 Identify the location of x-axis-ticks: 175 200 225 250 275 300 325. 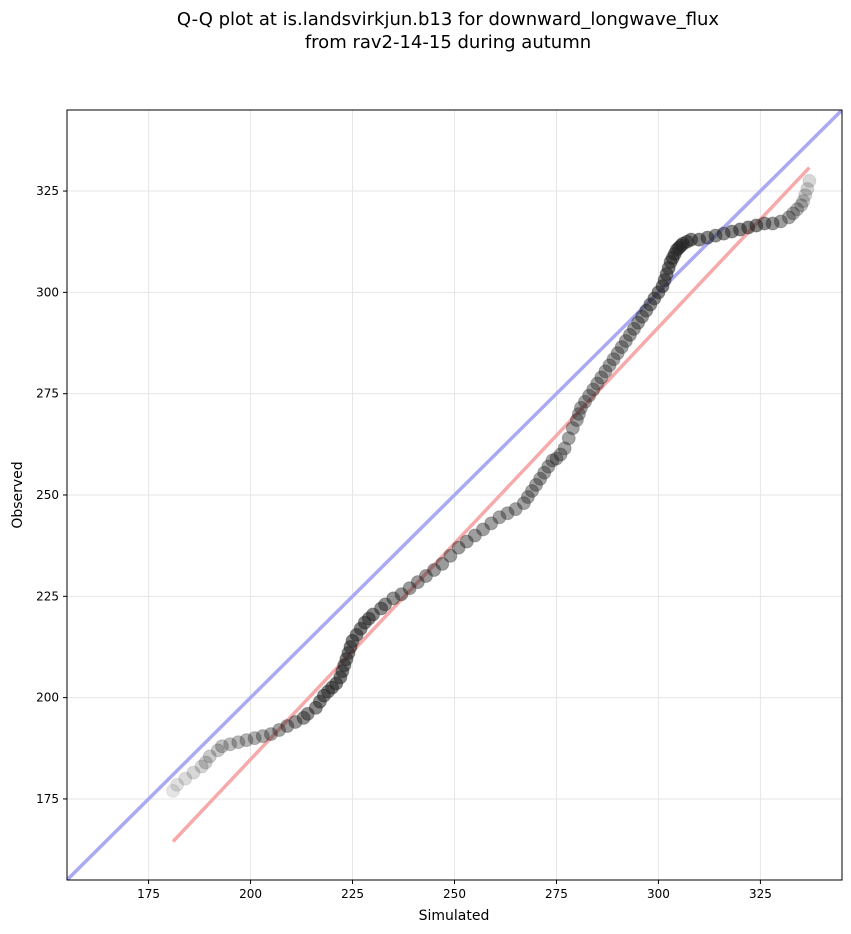
(454, 890).